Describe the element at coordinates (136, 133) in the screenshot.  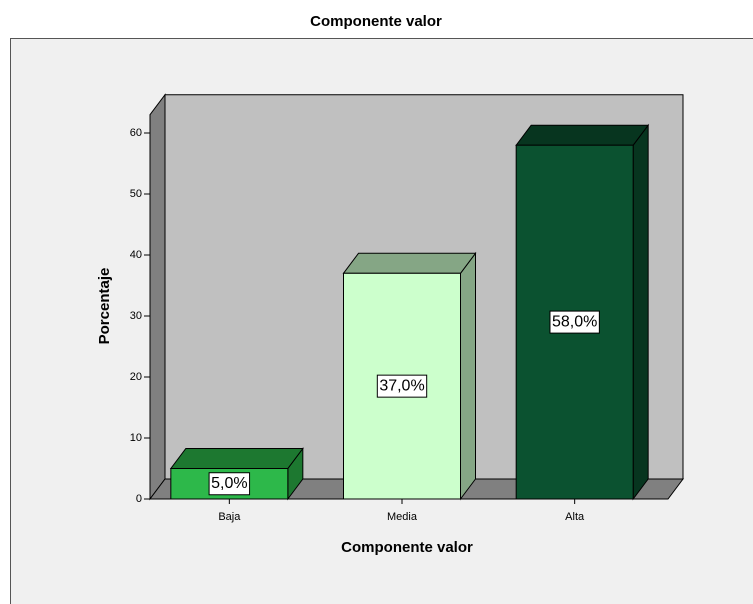
I see `y-tick-label: 60` at that location.